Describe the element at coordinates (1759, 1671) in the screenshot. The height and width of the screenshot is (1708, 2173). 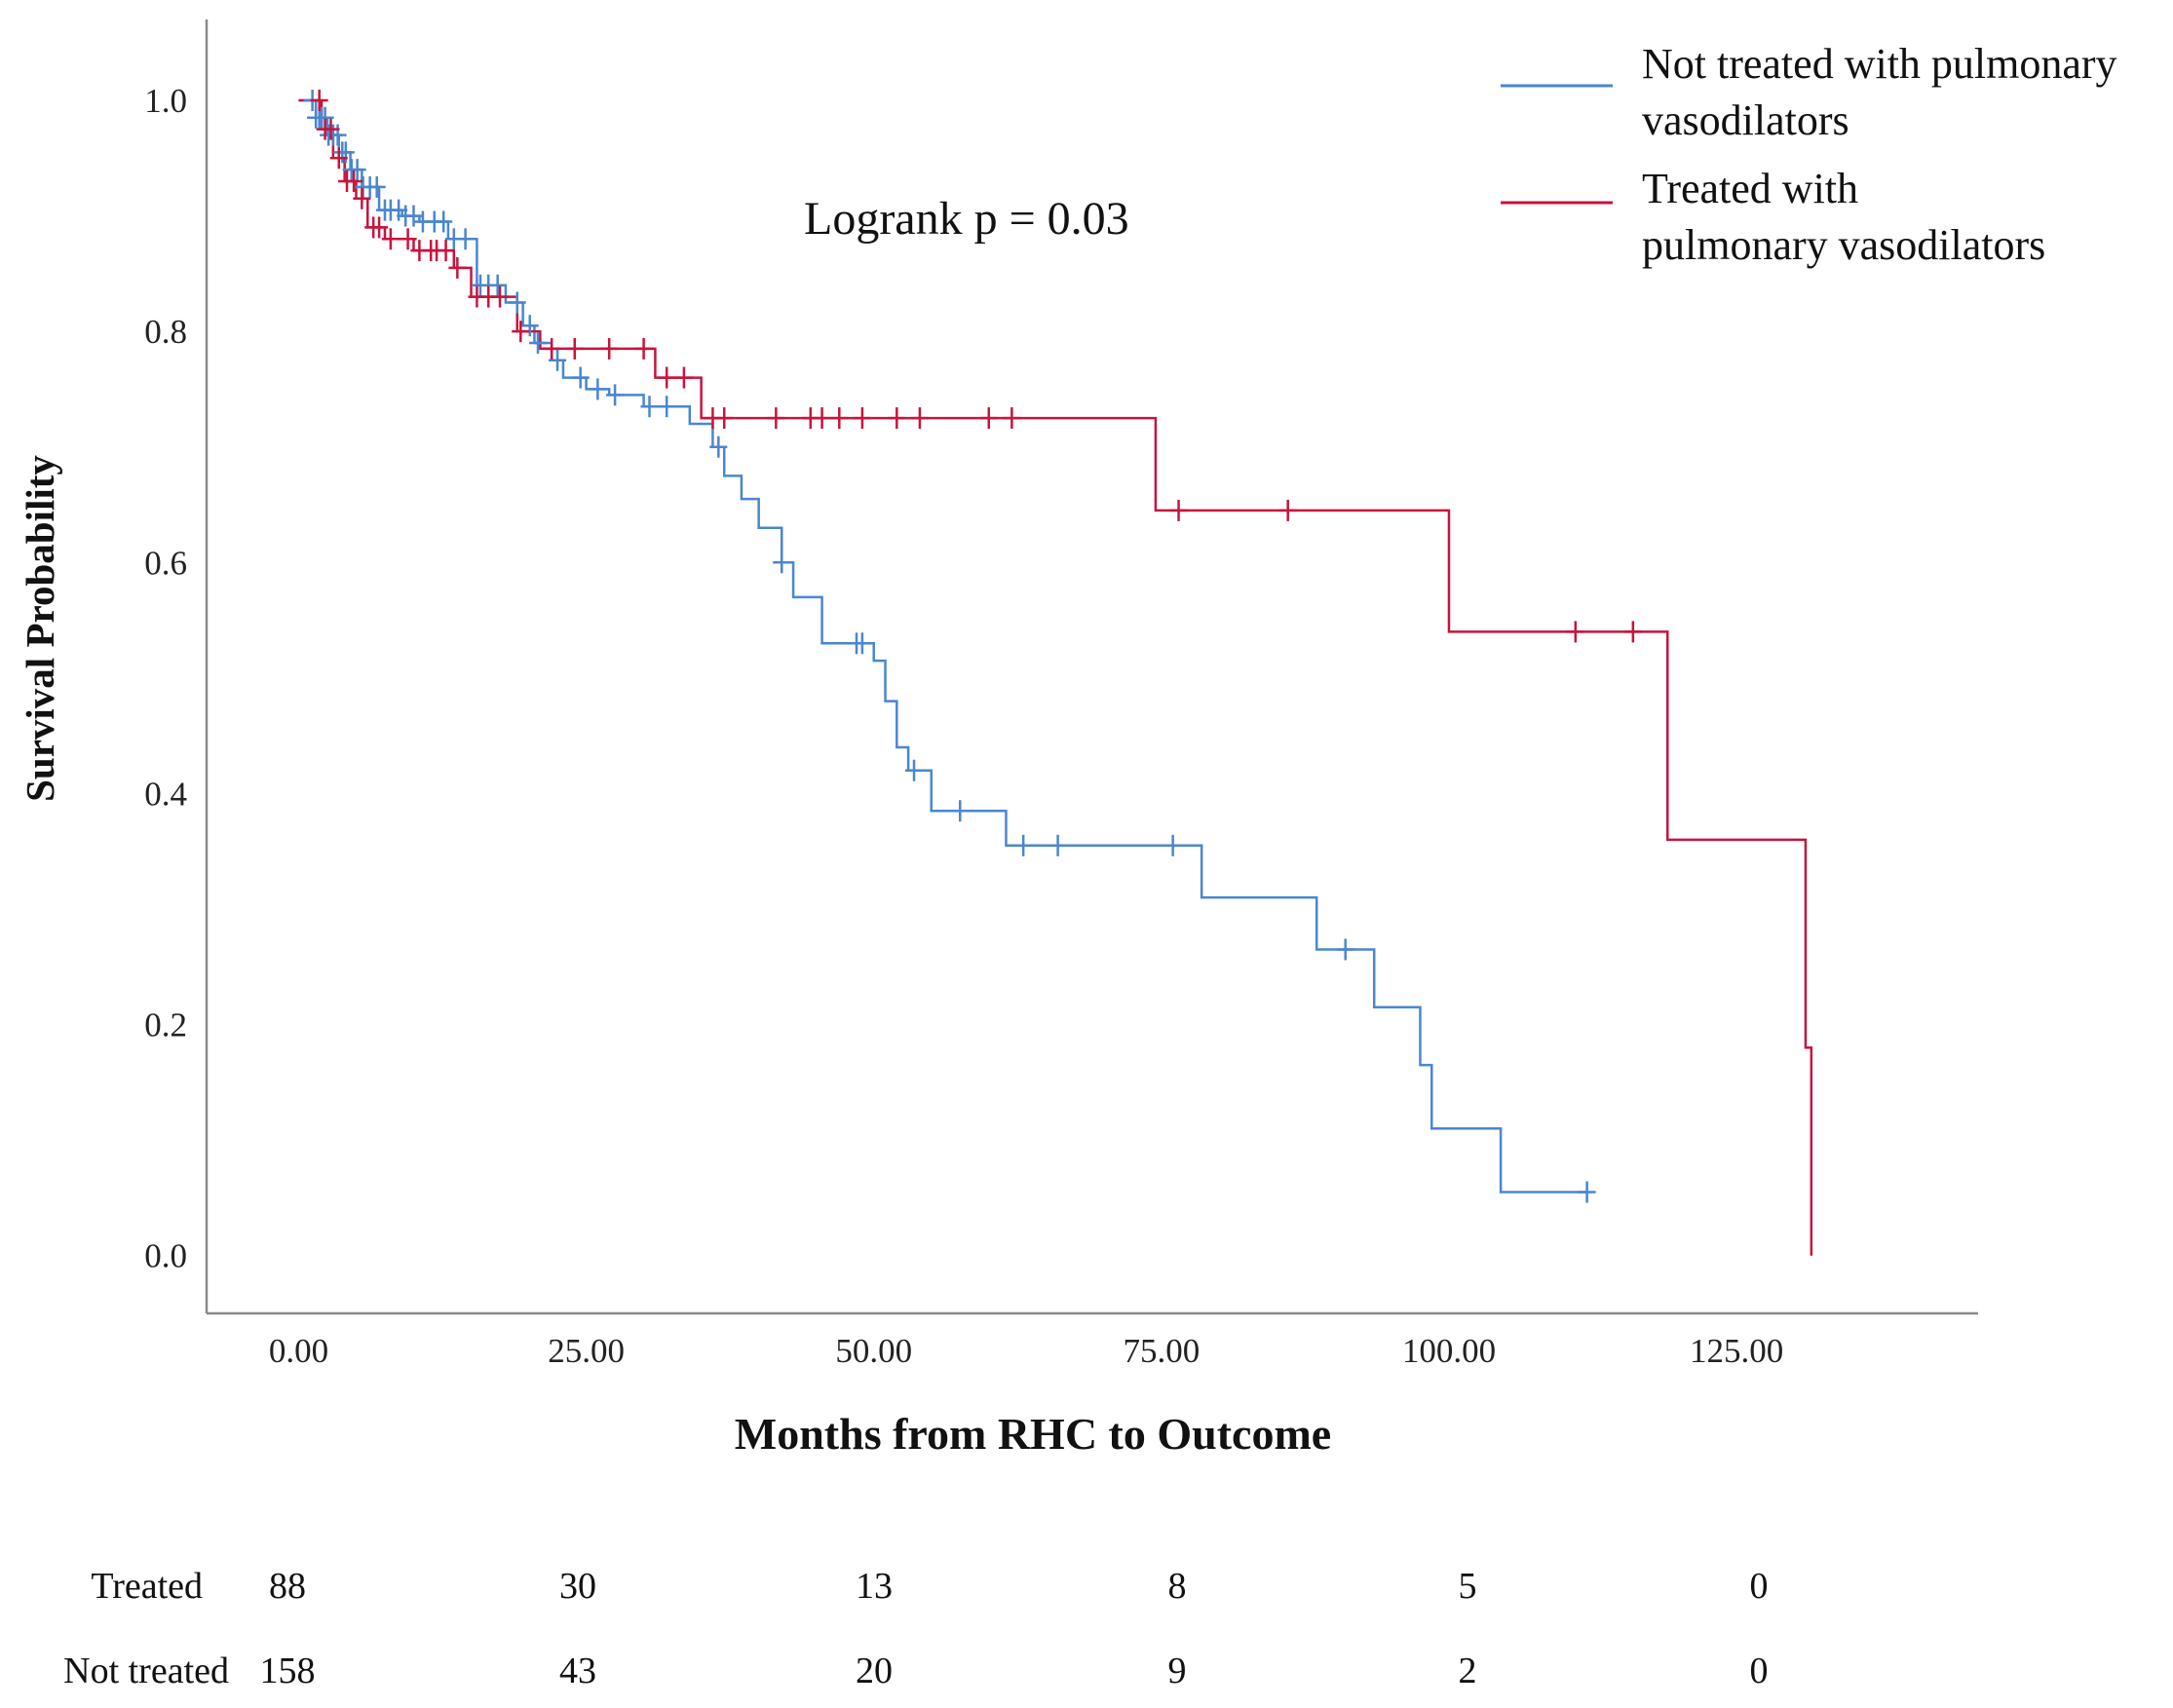
I see `risk-value-not-treated: 0` at that location.